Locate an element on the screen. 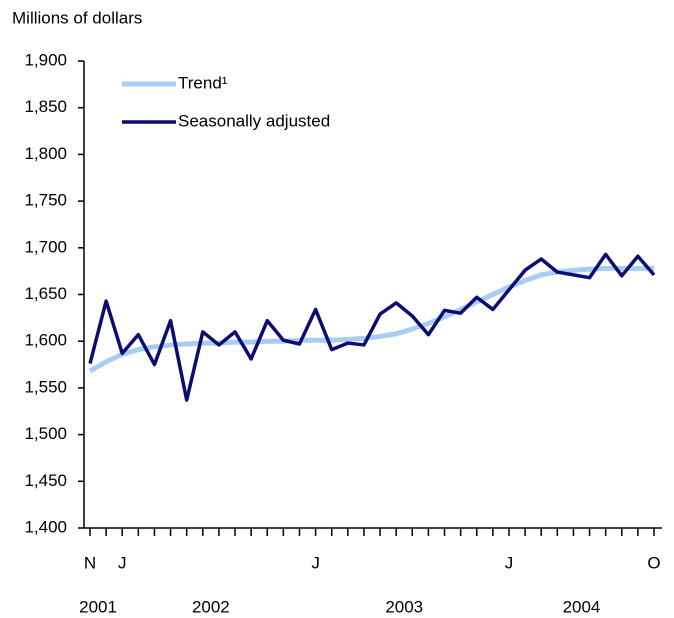  y-axis-label: Millions of dollars is located at coordinates (77, 17).